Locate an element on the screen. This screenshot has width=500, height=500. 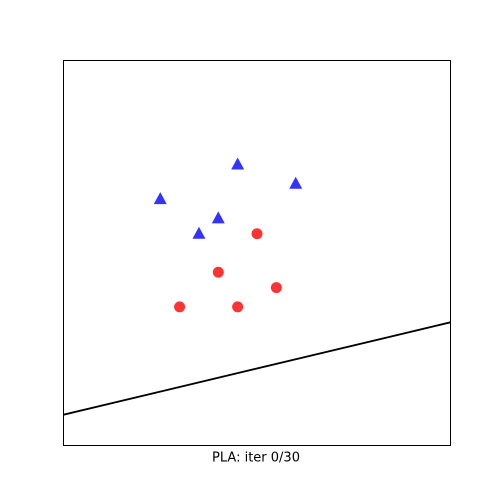
separator-line is located at coordinates (257, 368).